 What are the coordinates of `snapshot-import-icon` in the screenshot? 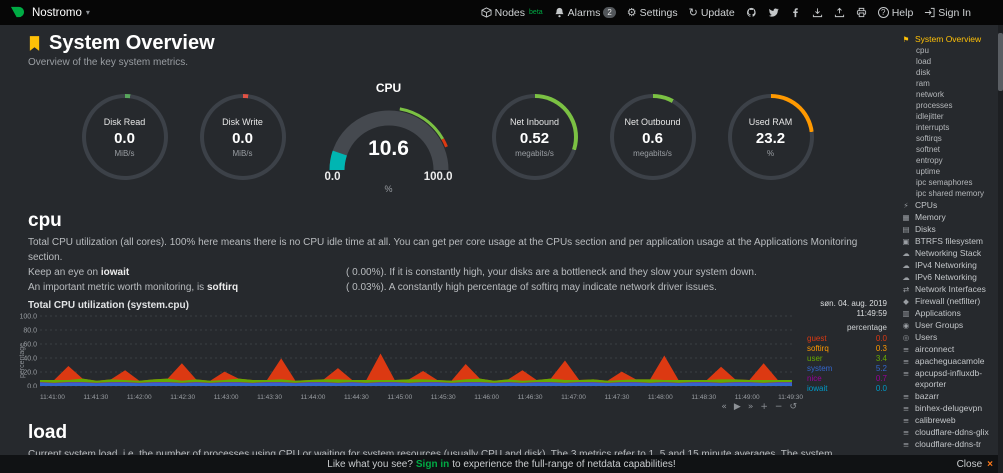 It's located at (839, 12).